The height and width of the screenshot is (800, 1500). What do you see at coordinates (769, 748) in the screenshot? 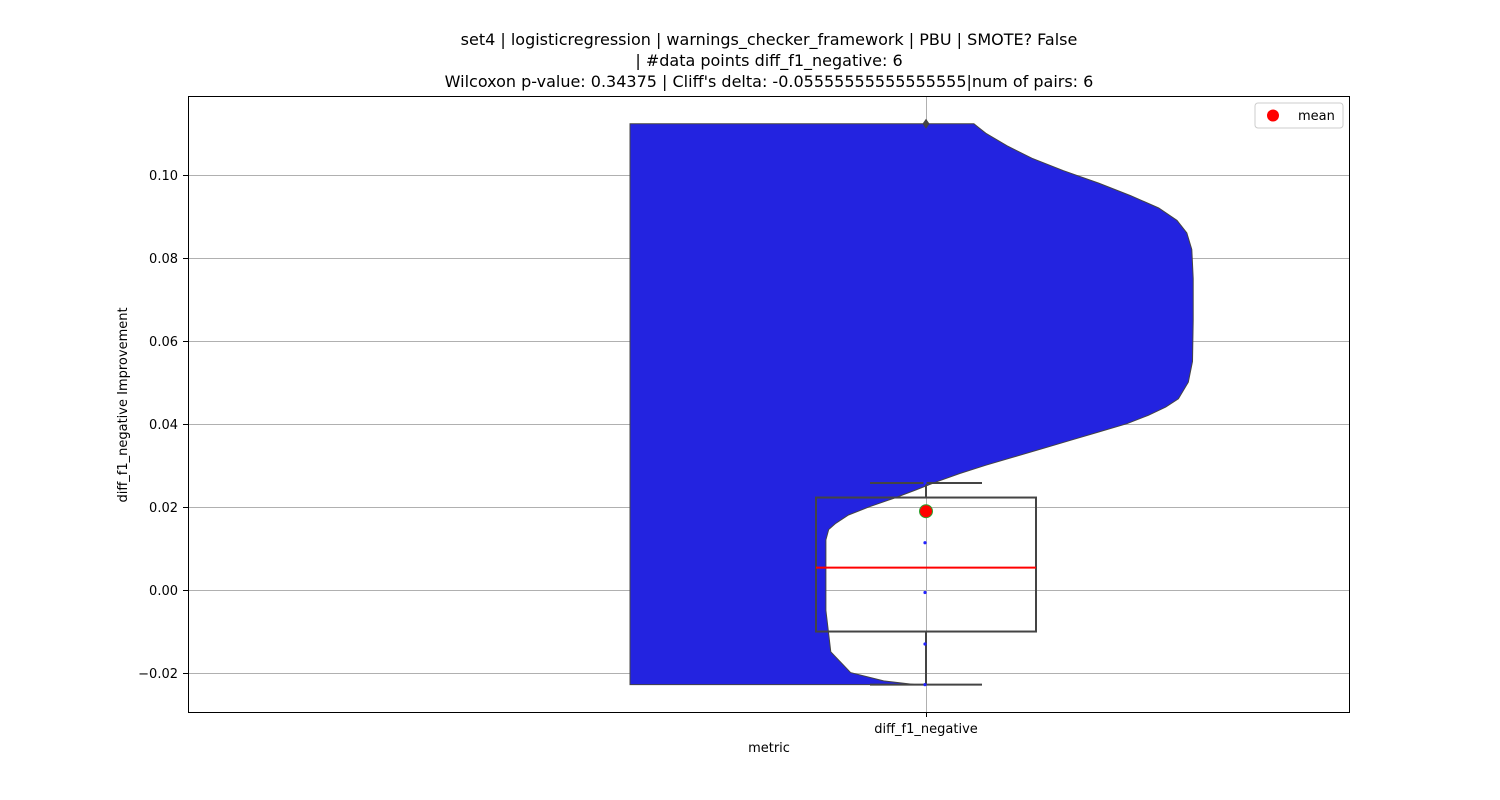
I see `x-axis-label: metric` at bounding box center [769, 748].